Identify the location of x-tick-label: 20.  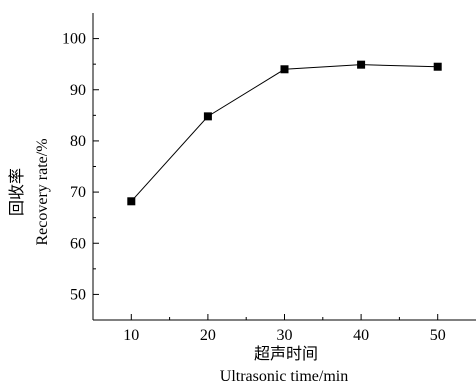
(208, 335).